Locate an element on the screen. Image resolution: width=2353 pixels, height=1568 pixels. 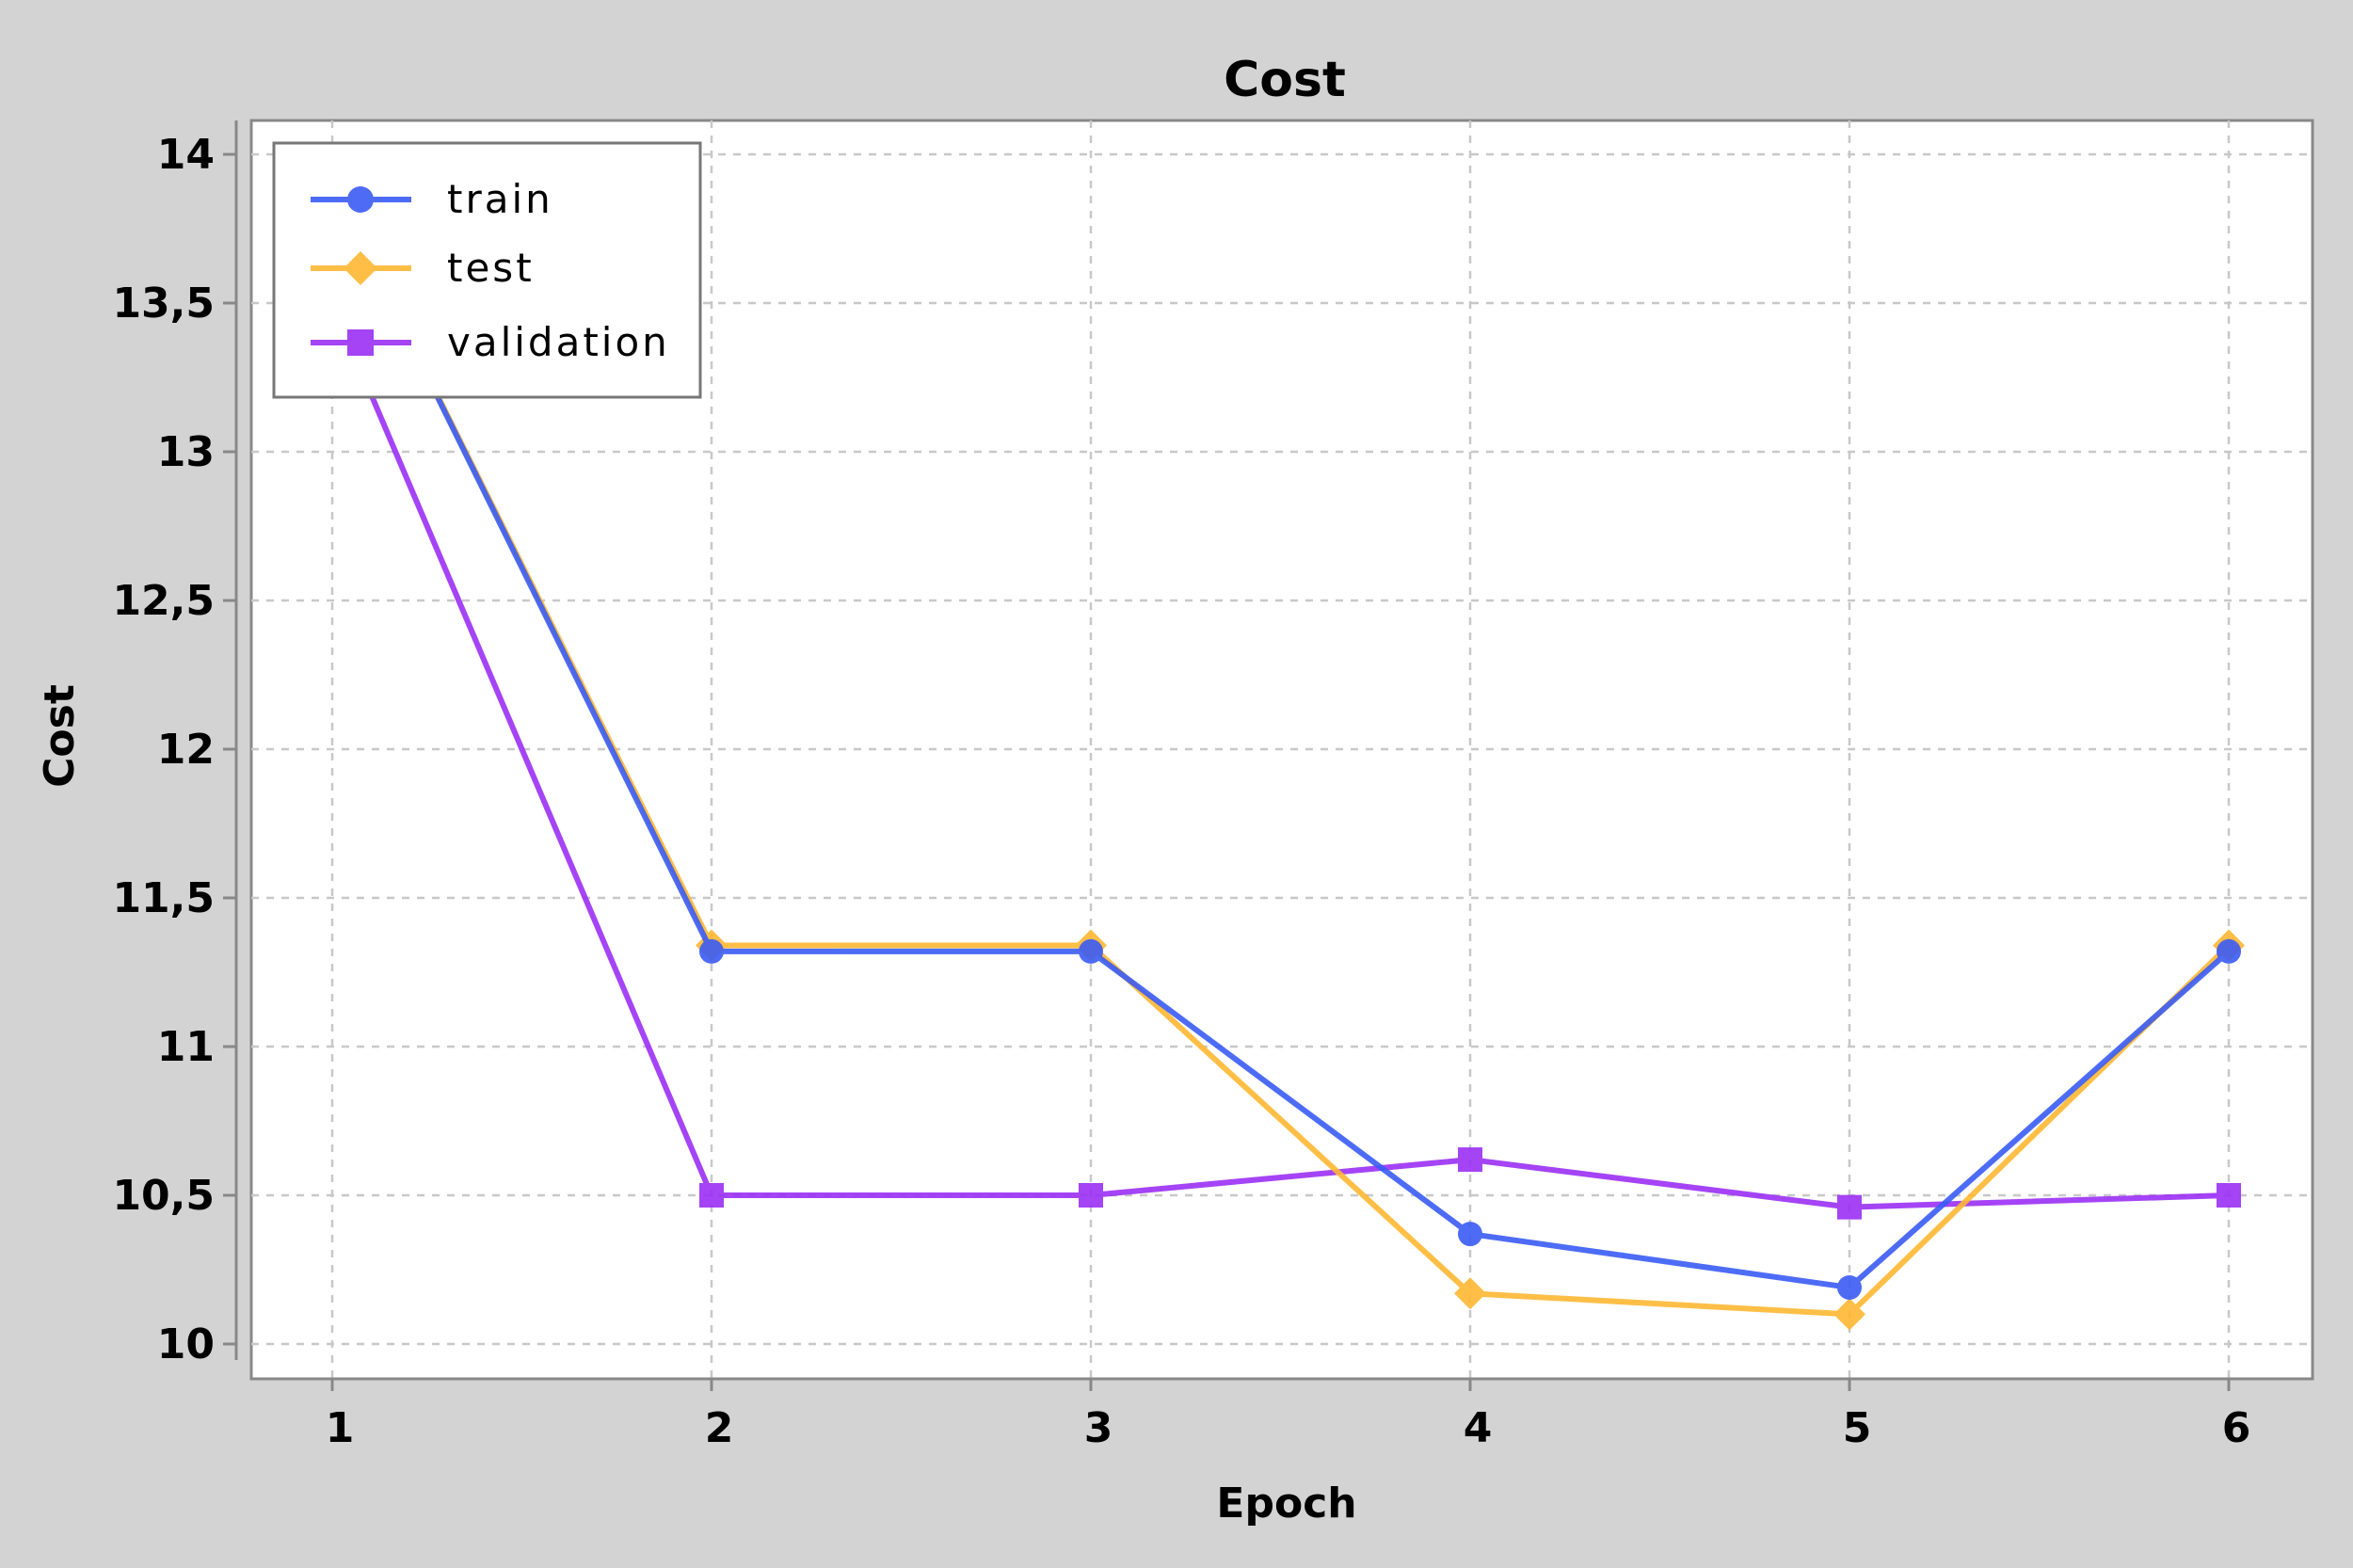
legend-marker-test is located at coordinates (360, 268).